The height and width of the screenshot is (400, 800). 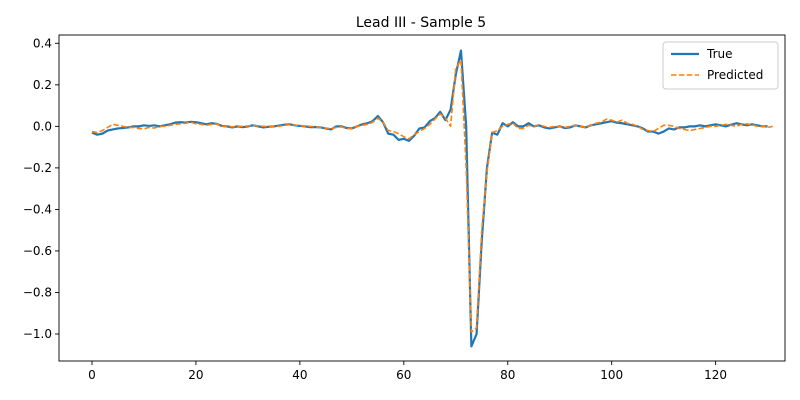 I want to click on x-tick-label: 120, so click(x=715, y=375).